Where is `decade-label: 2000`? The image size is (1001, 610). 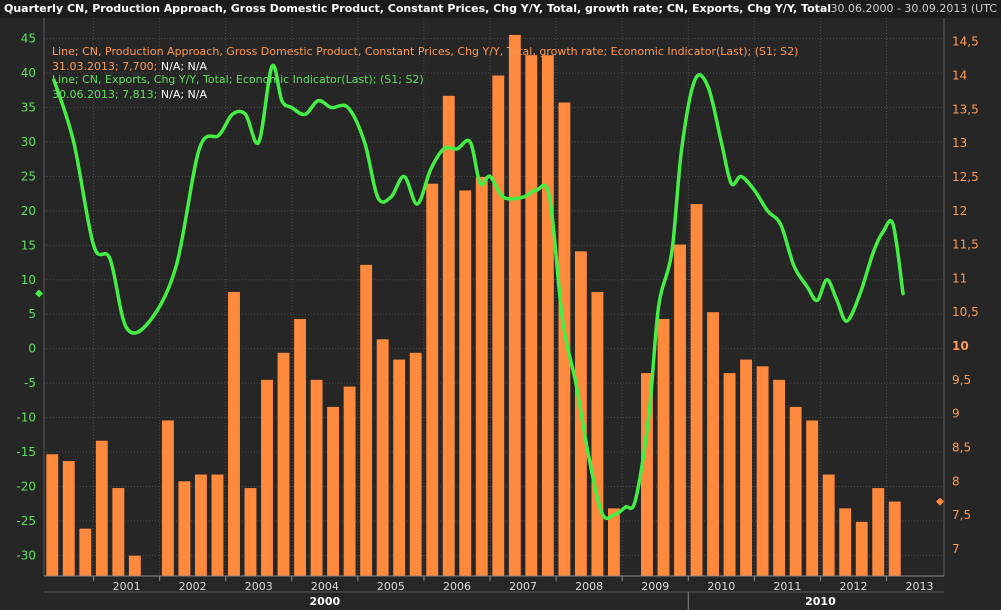 decade-label: 2000 is located at coordinates (325, 601).